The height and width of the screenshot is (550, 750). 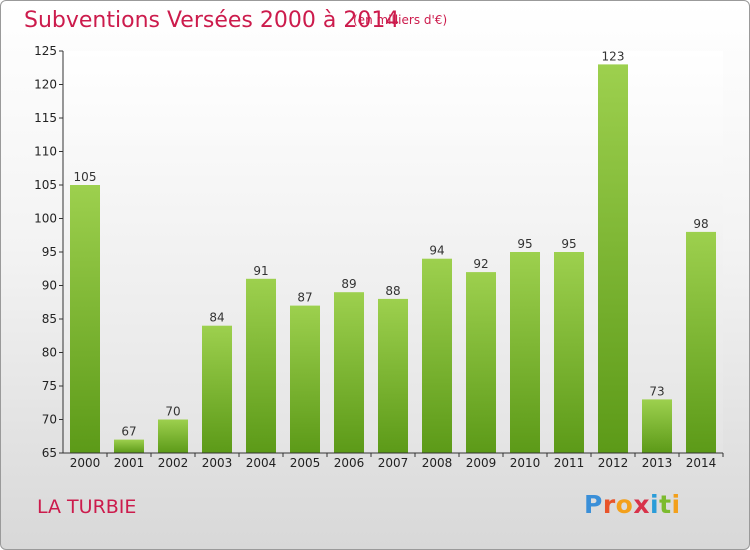 I want to click on logo-letter: P, so click(x=593, y=504).